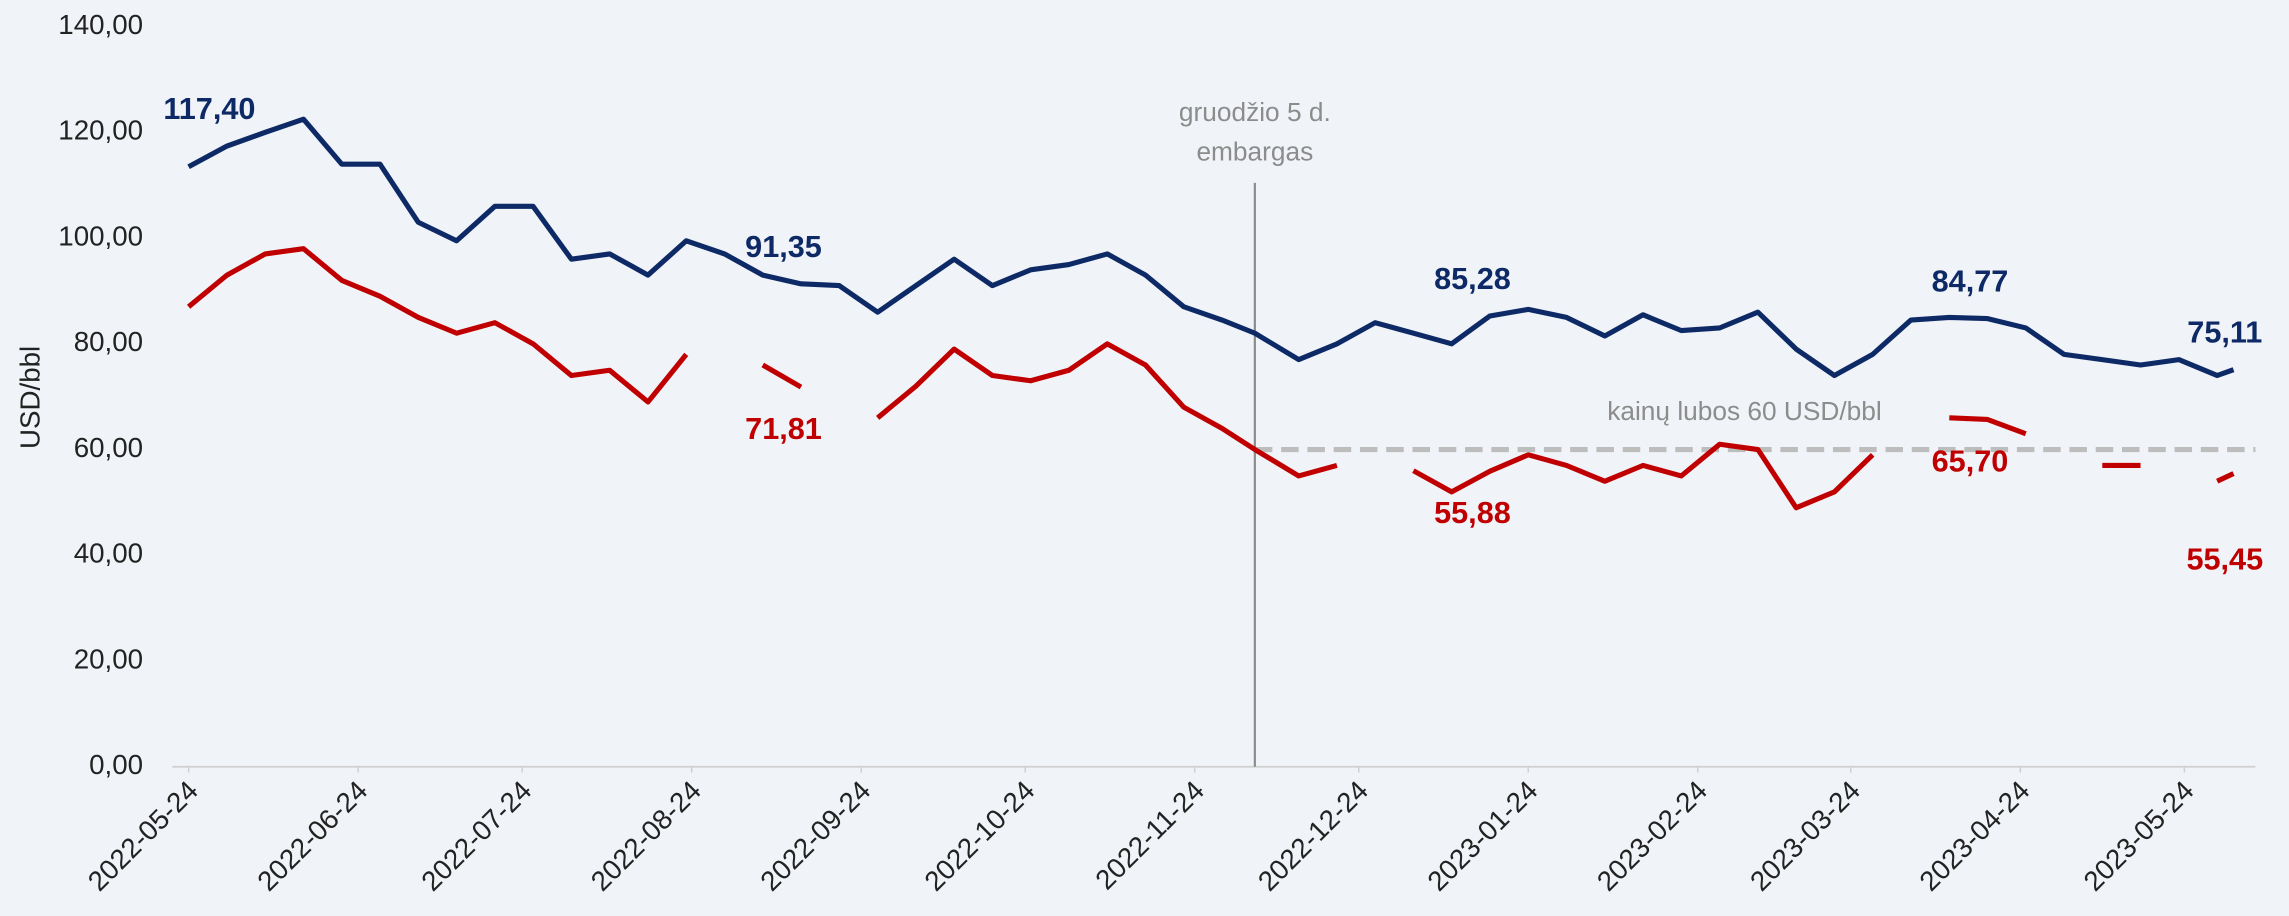 This screenshot has height=916, width=2289. What do you see at coordinates (646, 836) in the screenshot?
I see `x-tick-label: 2022-08-24` at bounding box center [646, 836].